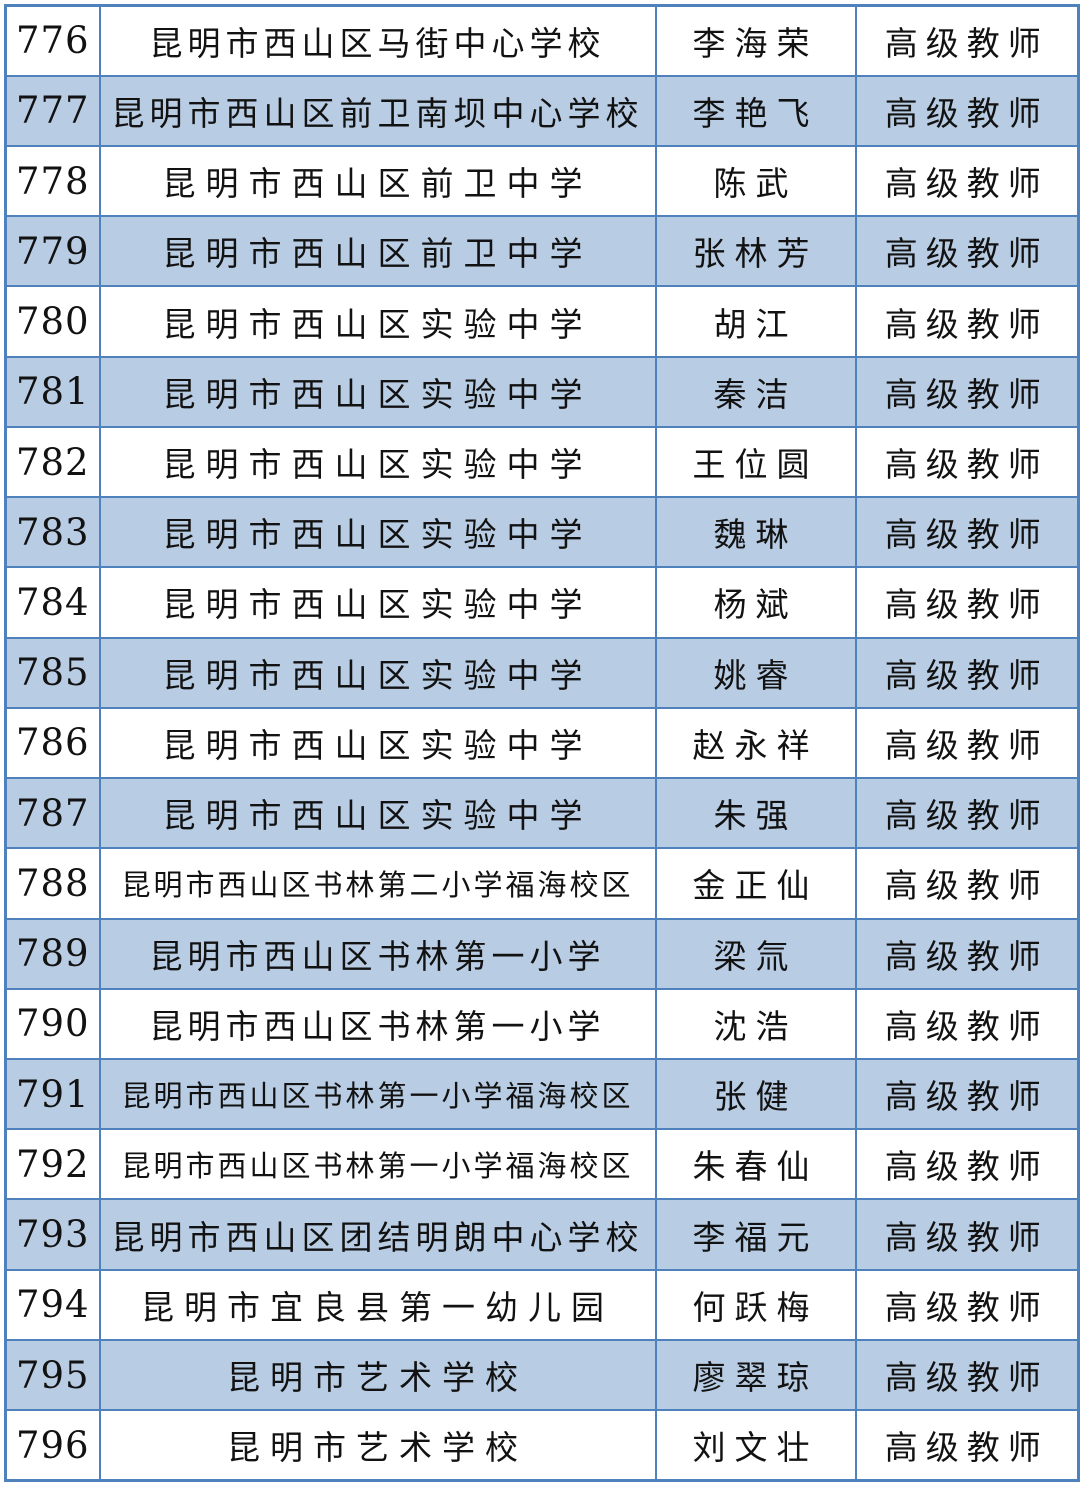  Describe the element at coordinates (755, 1375) in the screenshot. I see `teacher-name-cell: 廖翠琼` at that location.